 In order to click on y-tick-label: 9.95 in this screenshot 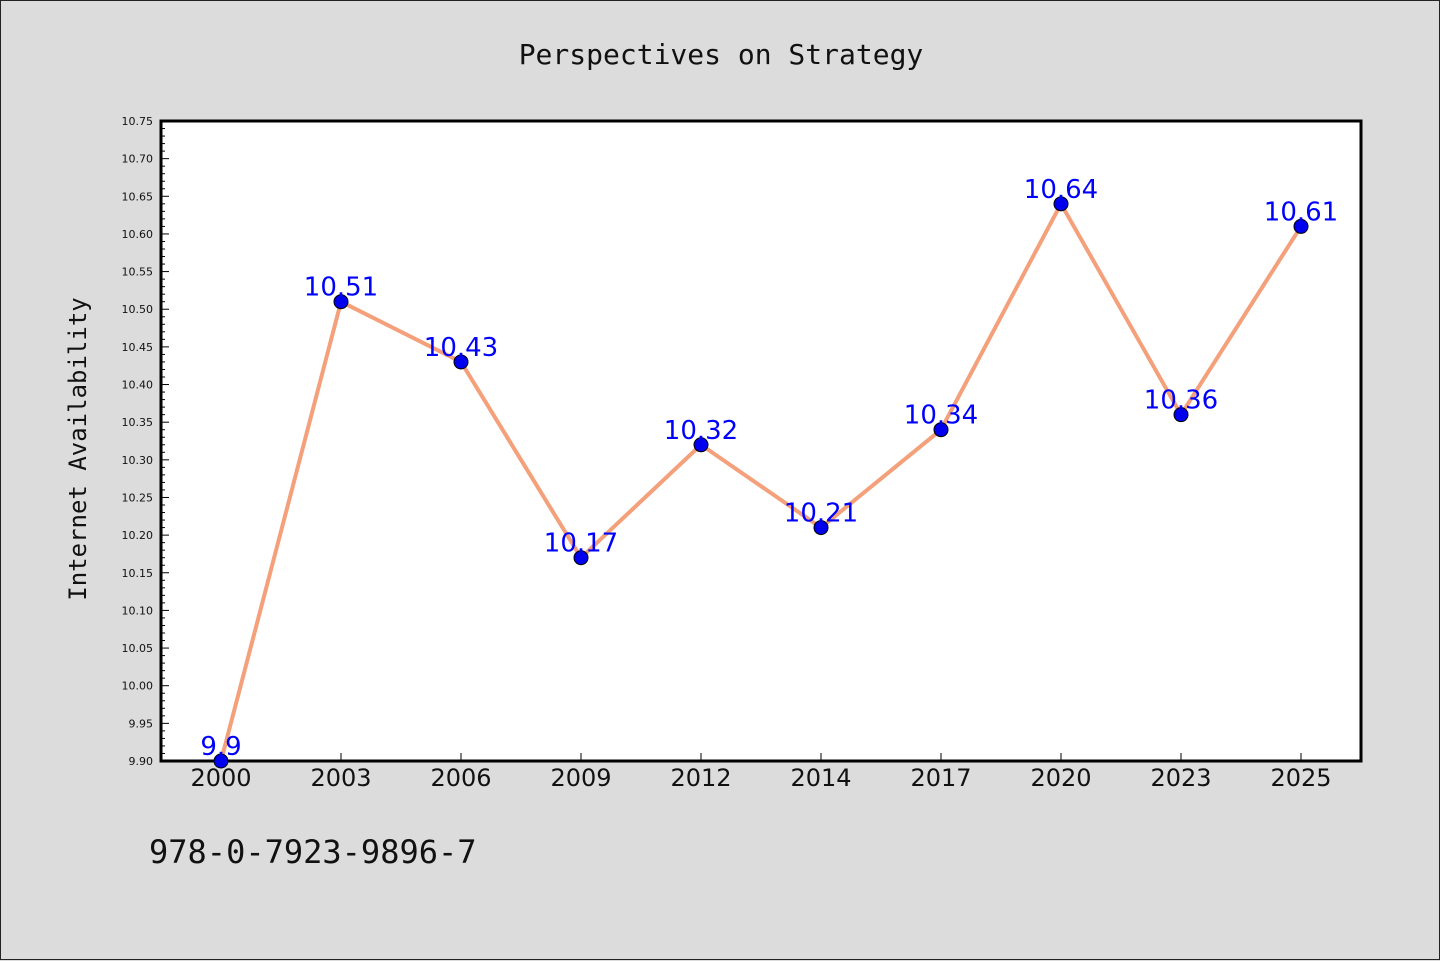, I will do `click(141, 723)`.